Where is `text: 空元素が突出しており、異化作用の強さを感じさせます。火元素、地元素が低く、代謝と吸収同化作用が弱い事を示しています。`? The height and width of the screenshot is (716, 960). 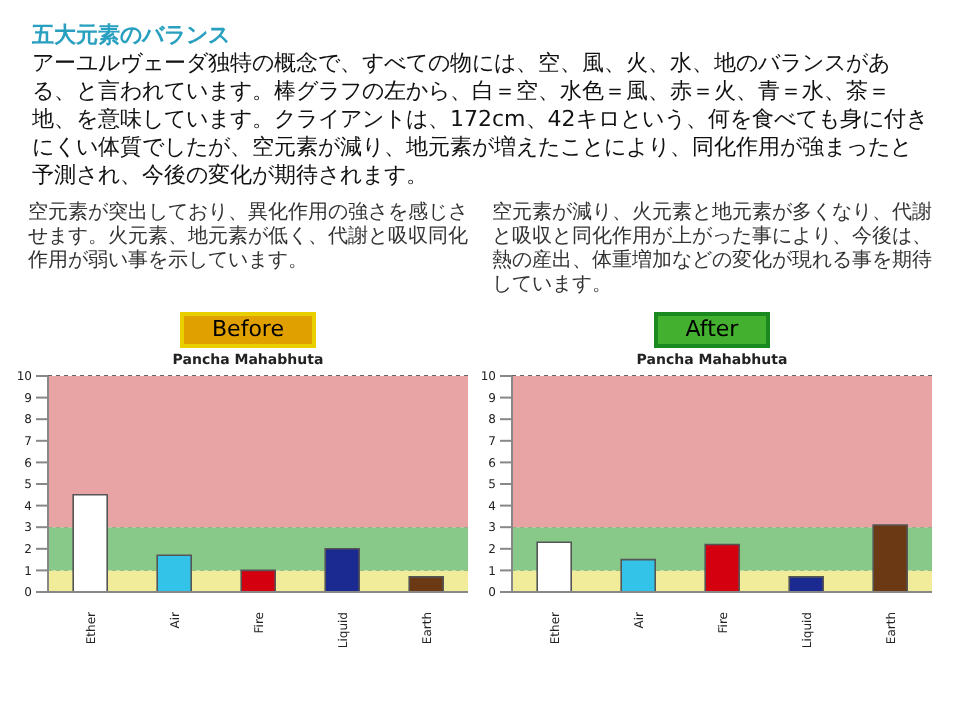 text: 空元素が突出しており、異化作用の強さを感じさせます。火元素、地元素が低く、代謝と吸収同化作用が弱い事を示しています。 is located at coordinates (248, 238).